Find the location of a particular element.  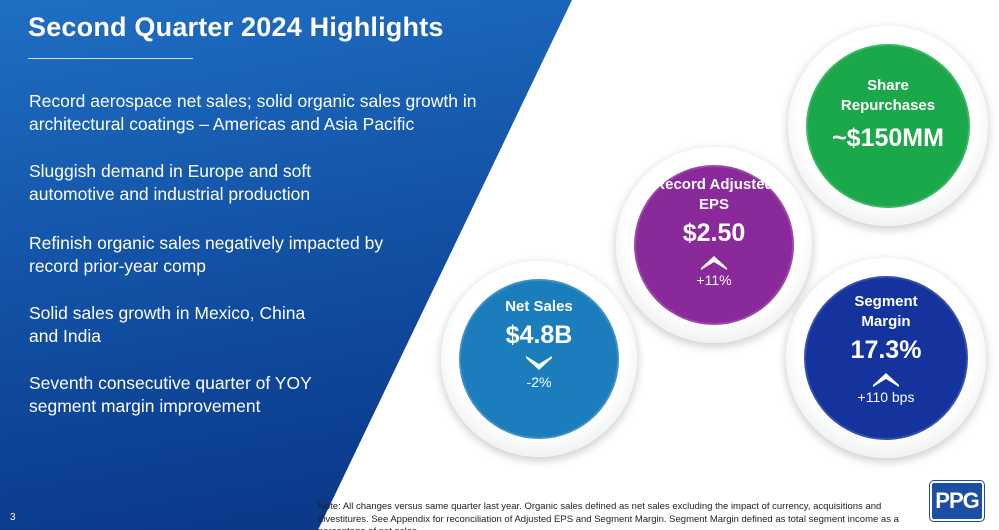

net-sales-change: -2% is located at coordinates (539, 382).